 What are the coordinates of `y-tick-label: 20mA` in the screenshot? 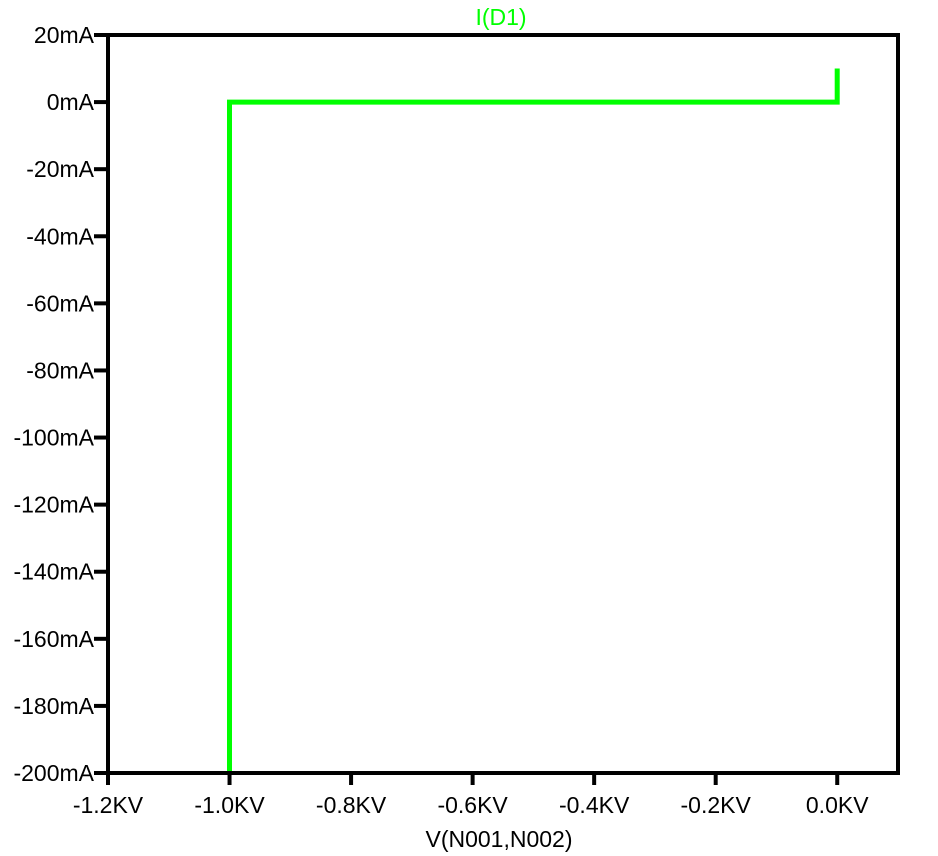 It's located at (64, 35).